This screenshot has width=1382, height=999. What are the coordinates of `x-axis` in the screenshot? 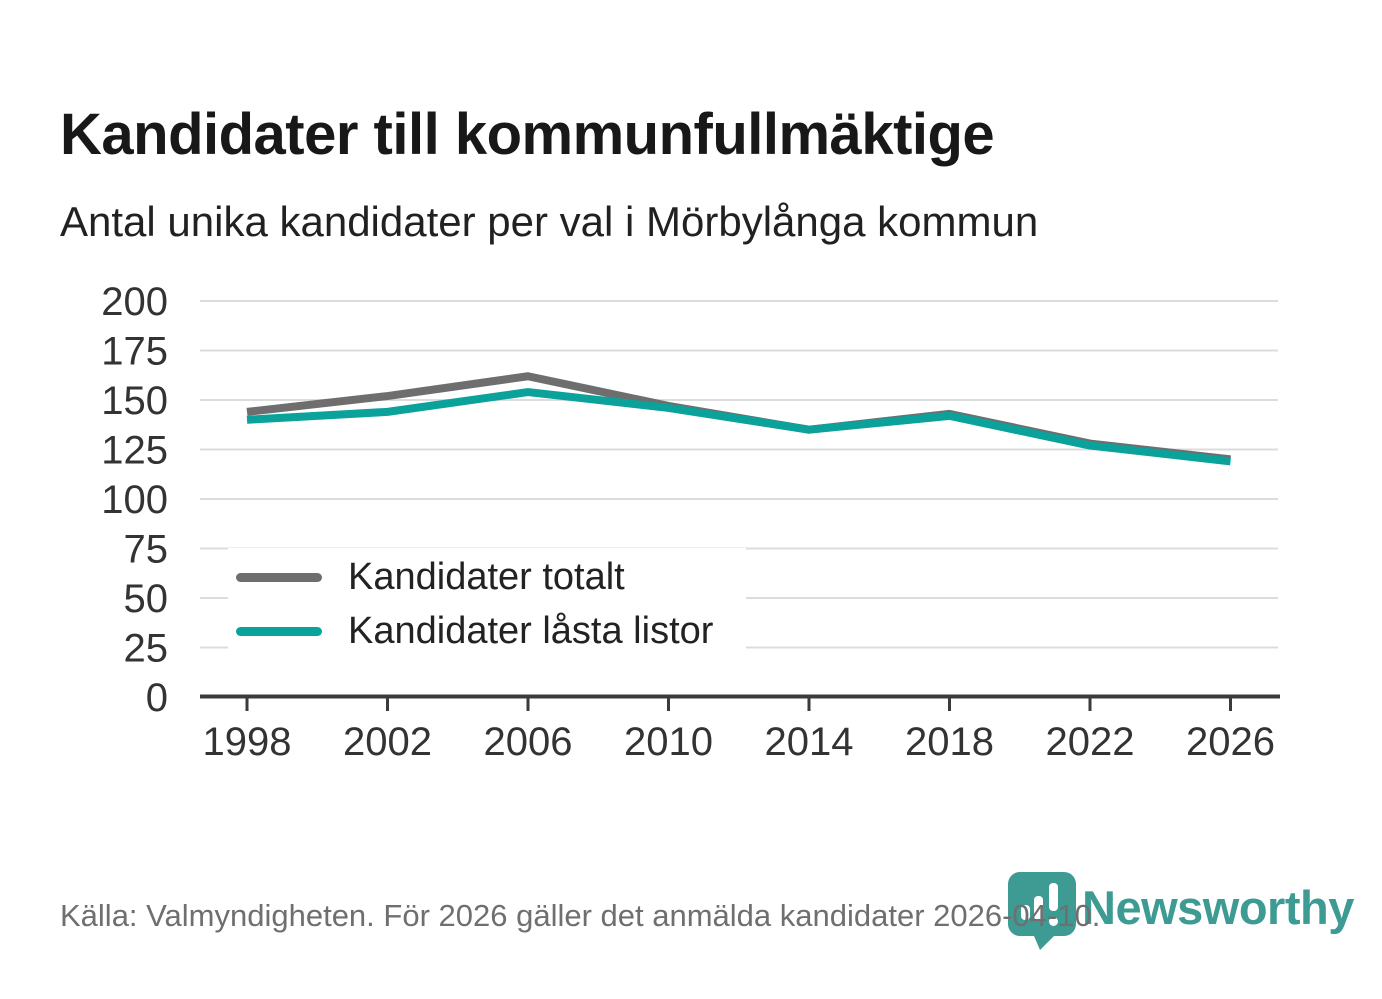 It's located at (740, 702).